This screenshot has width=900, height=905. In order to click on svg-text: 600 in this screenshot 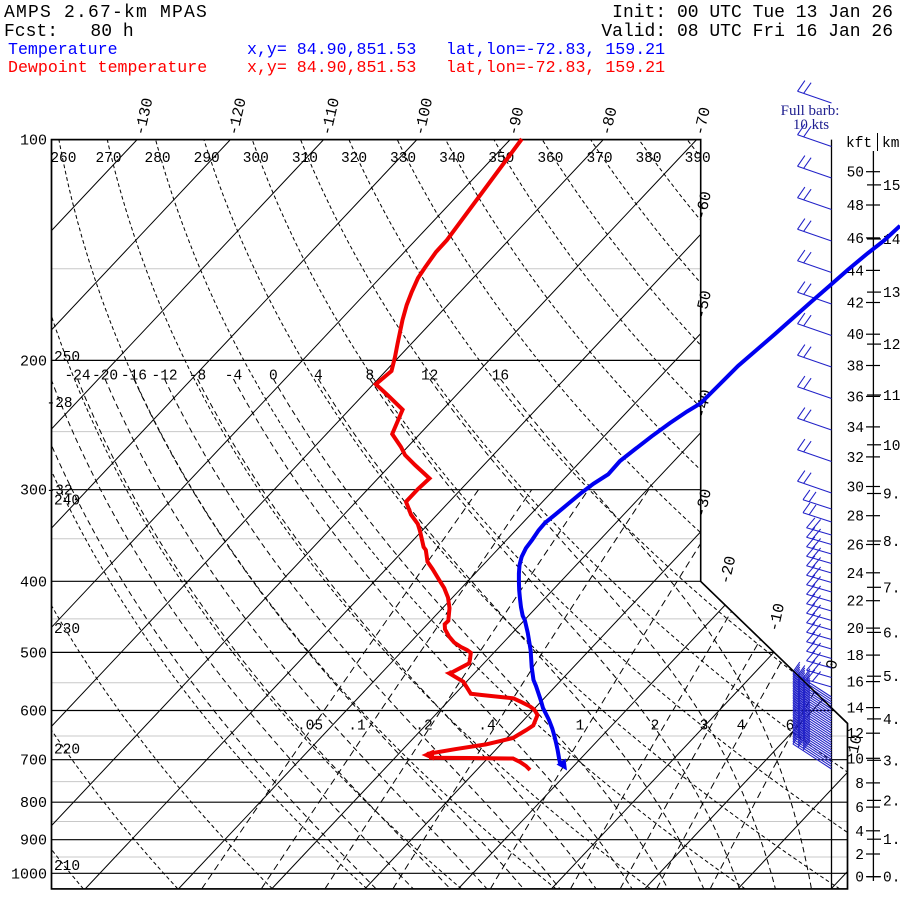, I will do `click(33, 712)`.